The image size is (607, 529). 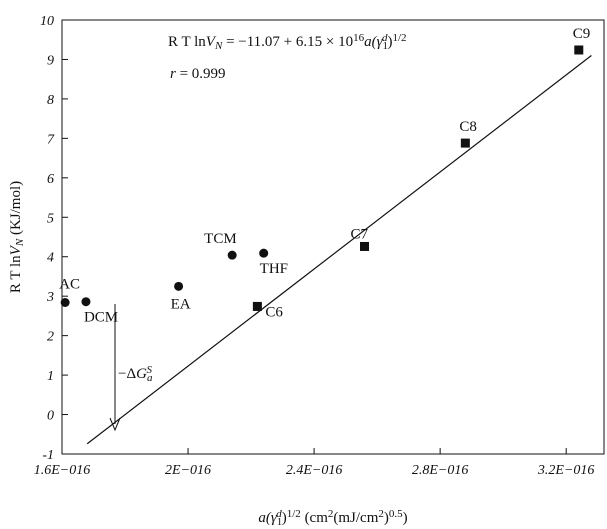 I want to click on y-tick-label: 6, so click(x=50, y=179).